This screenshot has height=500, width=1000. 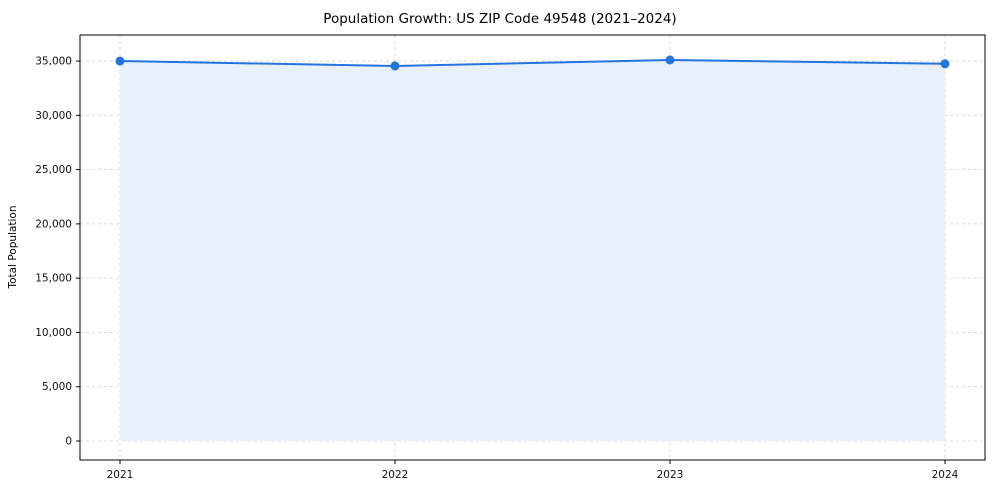 I want to click on x-tick-label: 2024, so click(x=945, y=475).